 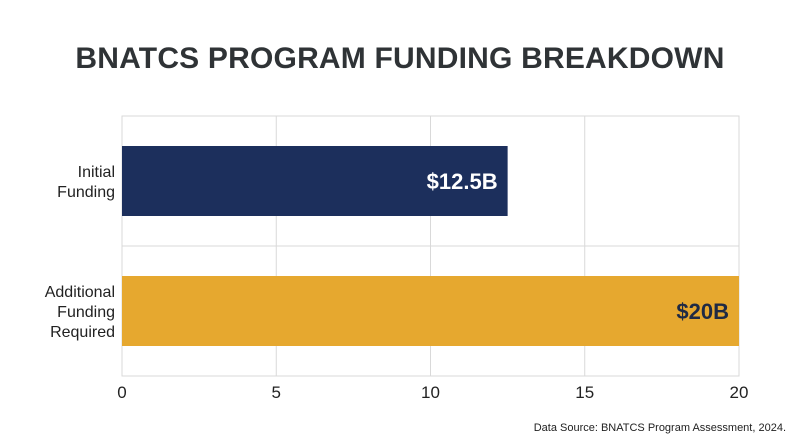 I want to click on x-tick-label: 10, so click(x=430, y=392).